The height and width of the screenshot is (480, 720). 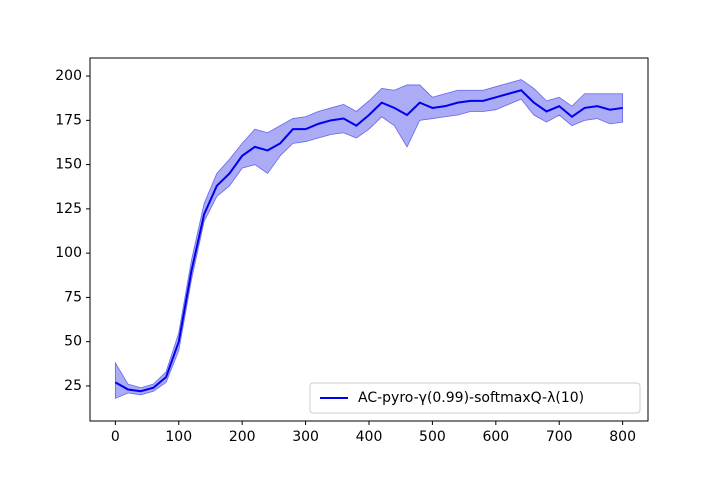 I want to click on x-tick-label: 0, so click(x=115, y=437).